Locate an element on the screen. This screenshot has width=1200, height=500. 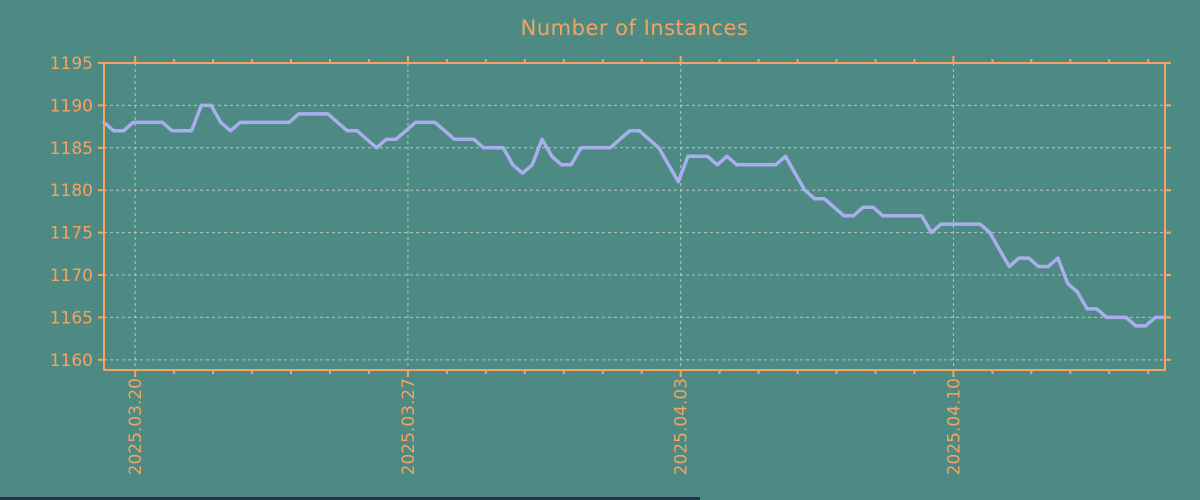
y-axis-tick-label: 1175 is located at coordinates (71, 234).